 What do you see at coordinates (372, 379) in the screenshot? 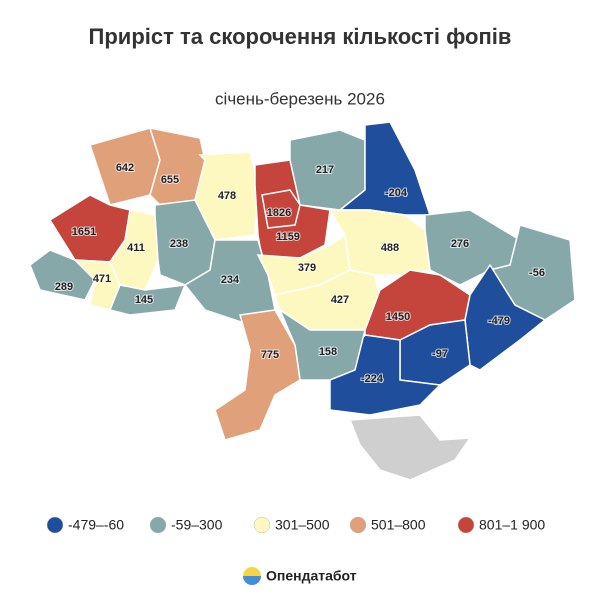
I see `region-label: -224` at bounding box center [372, 379].